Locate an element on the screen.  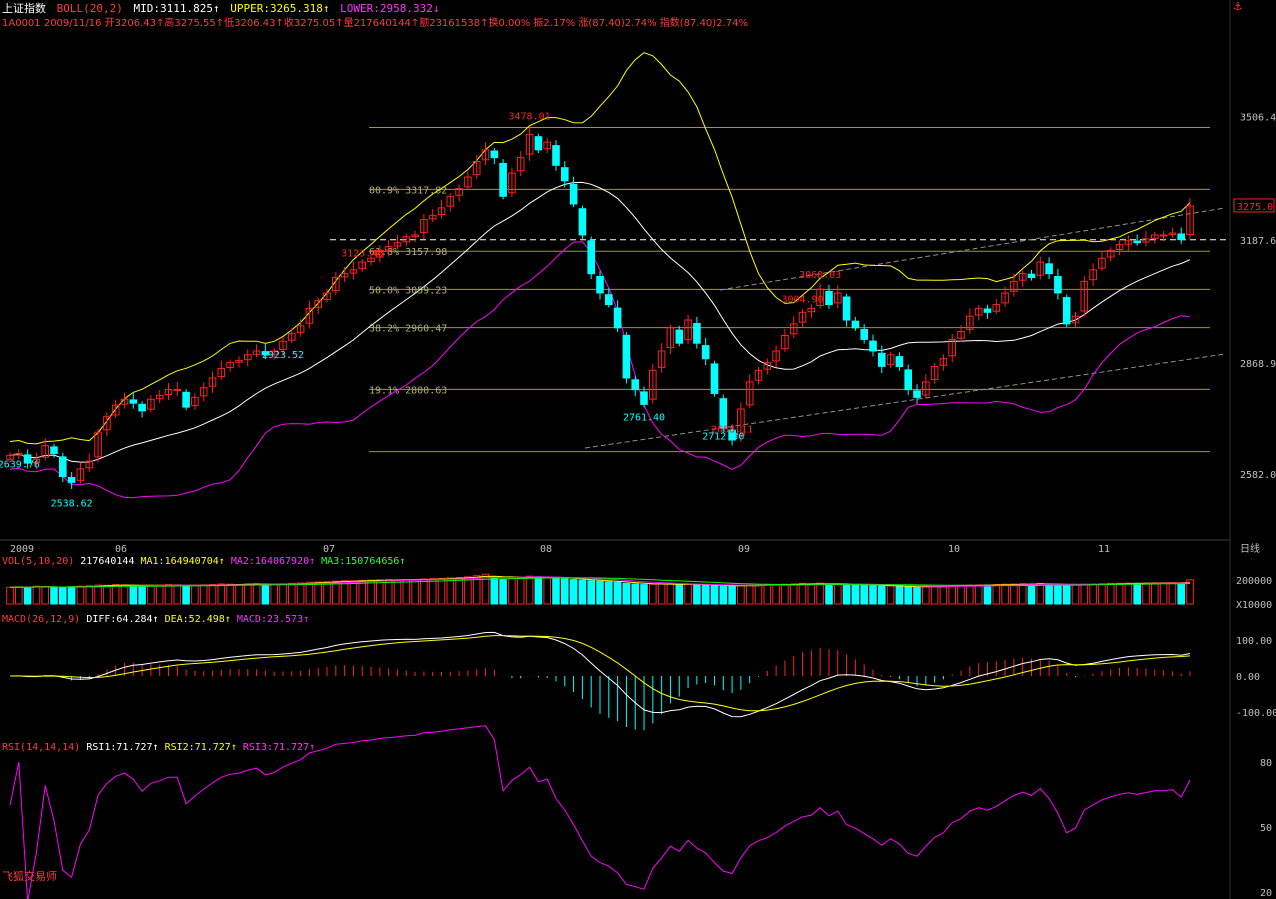
fib-level-label: 38.2% 2960.47 is located at coordinates (408, 329).